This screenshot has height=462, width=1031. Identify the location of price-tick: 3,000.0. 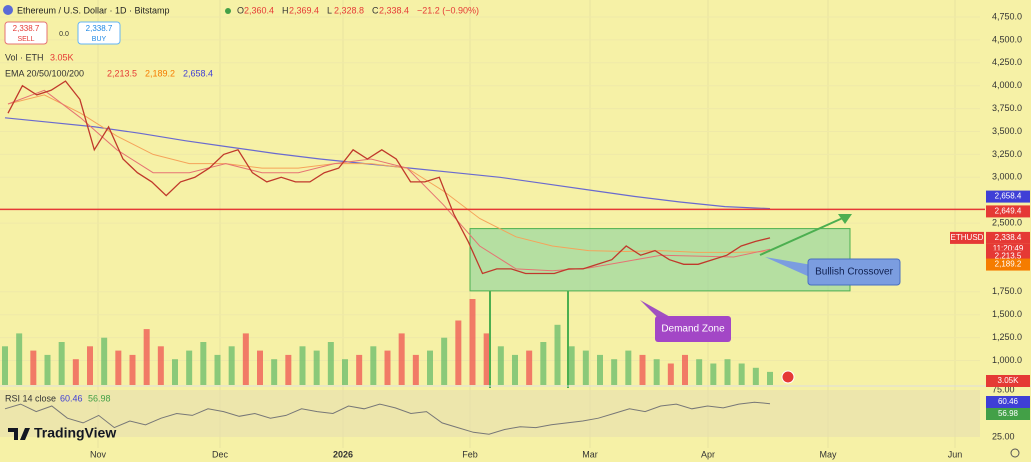
(1007, 177).